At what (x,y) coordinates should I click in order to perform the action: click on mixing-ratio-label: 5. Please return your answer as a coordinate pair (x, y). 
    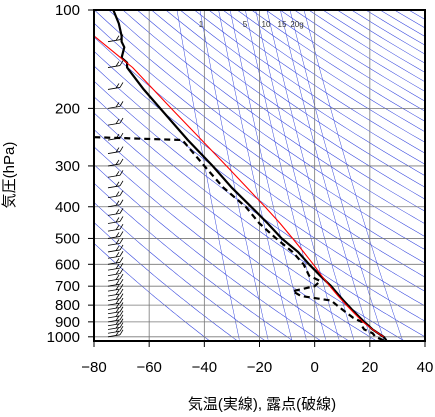
    Looking at the image, I should click on (245, 24).